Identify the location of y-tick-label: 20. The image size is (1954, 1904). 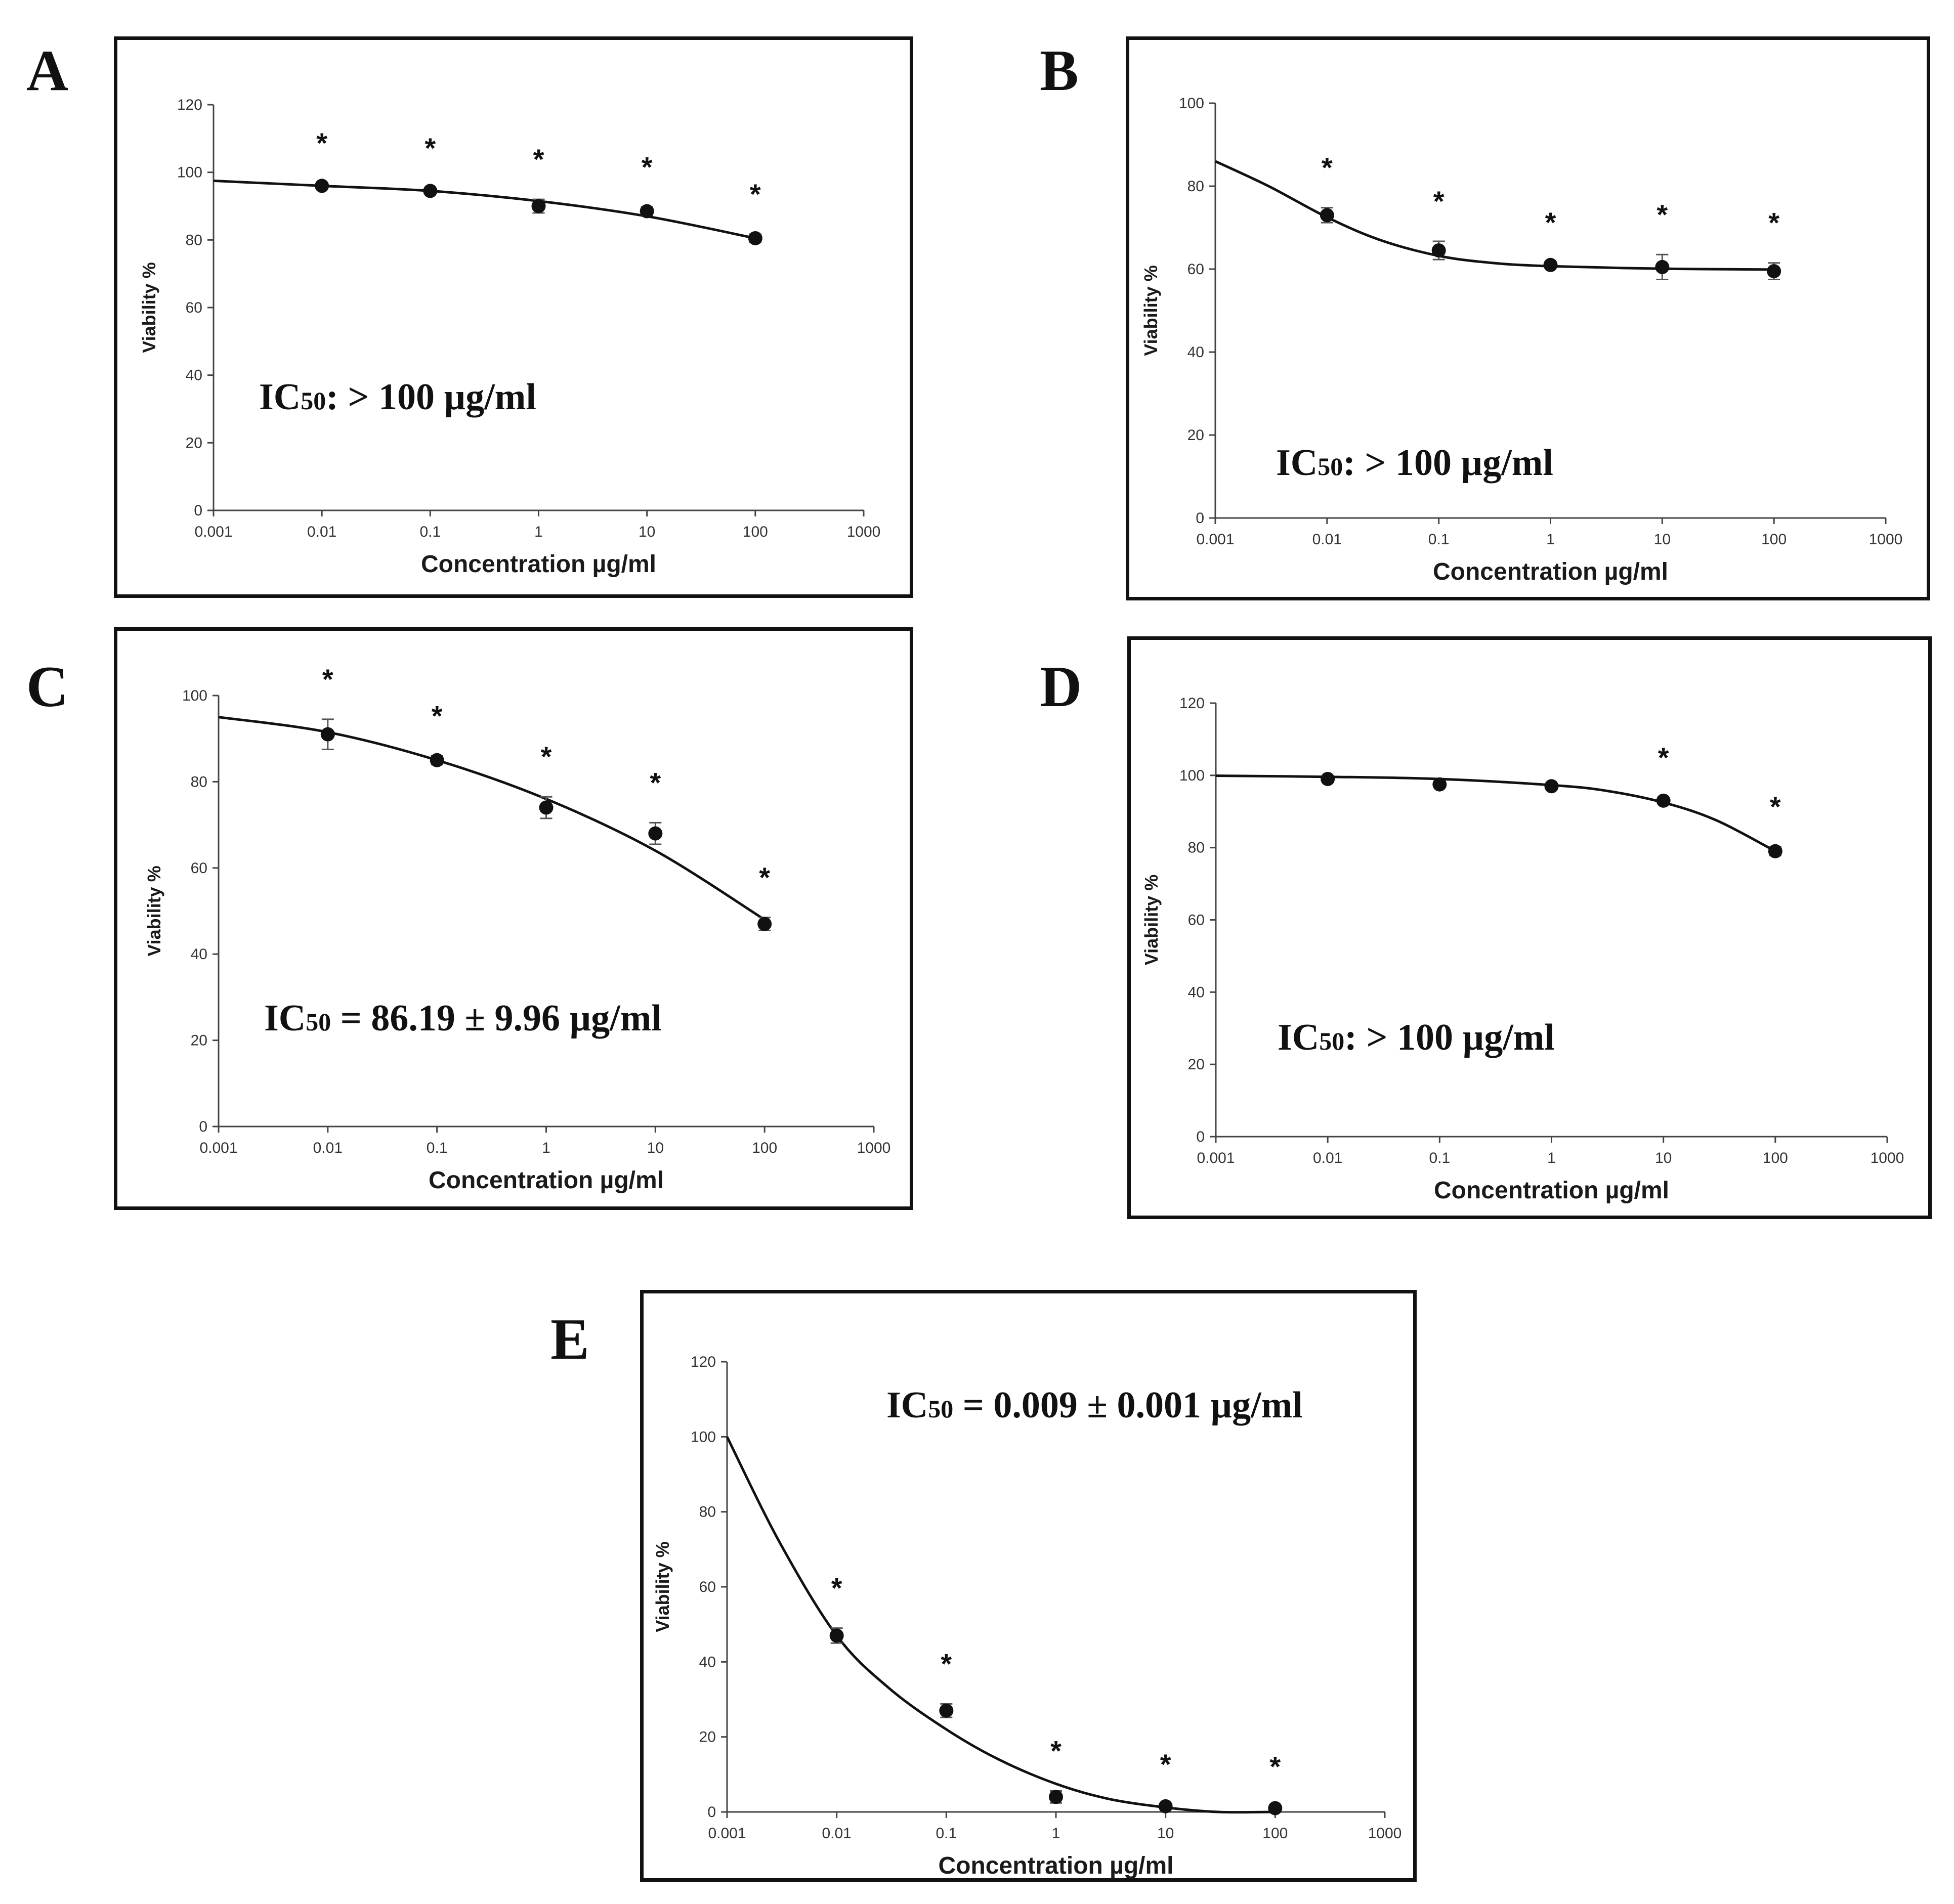
(194, 443).